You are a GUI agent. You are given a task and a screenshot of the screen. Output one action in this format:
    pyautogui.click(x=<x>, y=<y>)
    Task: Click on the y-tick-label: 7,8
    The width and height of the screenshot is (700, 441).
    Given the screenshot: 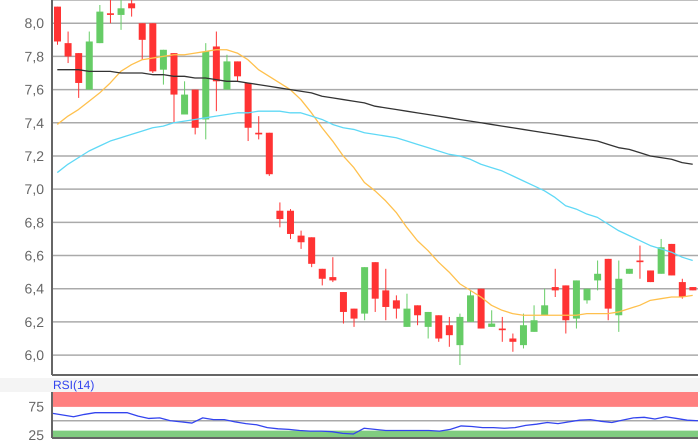 What is the action you would take?
    pyautogui.click(x=34, y=56)
    